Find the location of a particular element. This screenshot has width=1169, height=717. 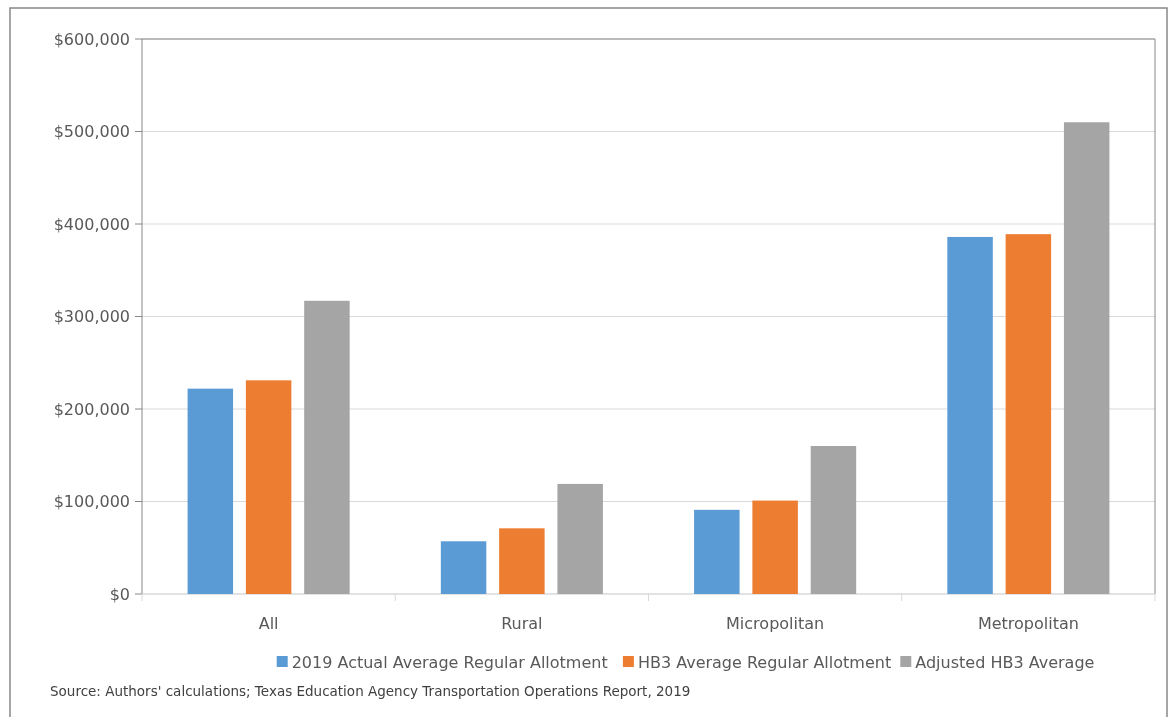

y-tick-label: $300,000 is located at coordinates (91, 317).